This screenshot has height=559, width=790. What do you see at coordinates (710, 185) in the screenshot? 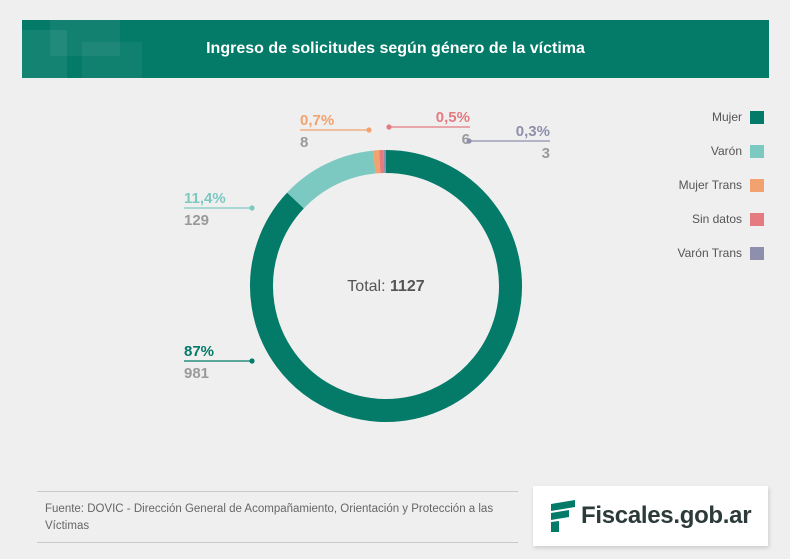
I see `legend-label-mujer-trans: Mujer Trans` at bounding box center [710, 185].